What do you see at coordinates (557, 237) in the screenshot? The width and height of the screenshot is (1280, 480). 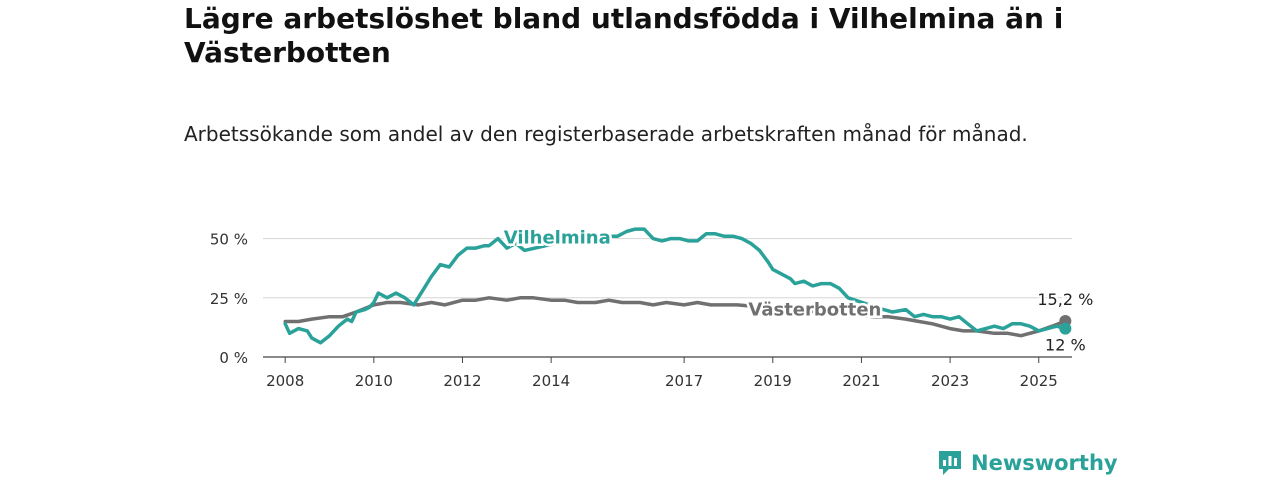 I see `series-label-vilhelmina: Vilhelmina` at bounding box center [557, 237].